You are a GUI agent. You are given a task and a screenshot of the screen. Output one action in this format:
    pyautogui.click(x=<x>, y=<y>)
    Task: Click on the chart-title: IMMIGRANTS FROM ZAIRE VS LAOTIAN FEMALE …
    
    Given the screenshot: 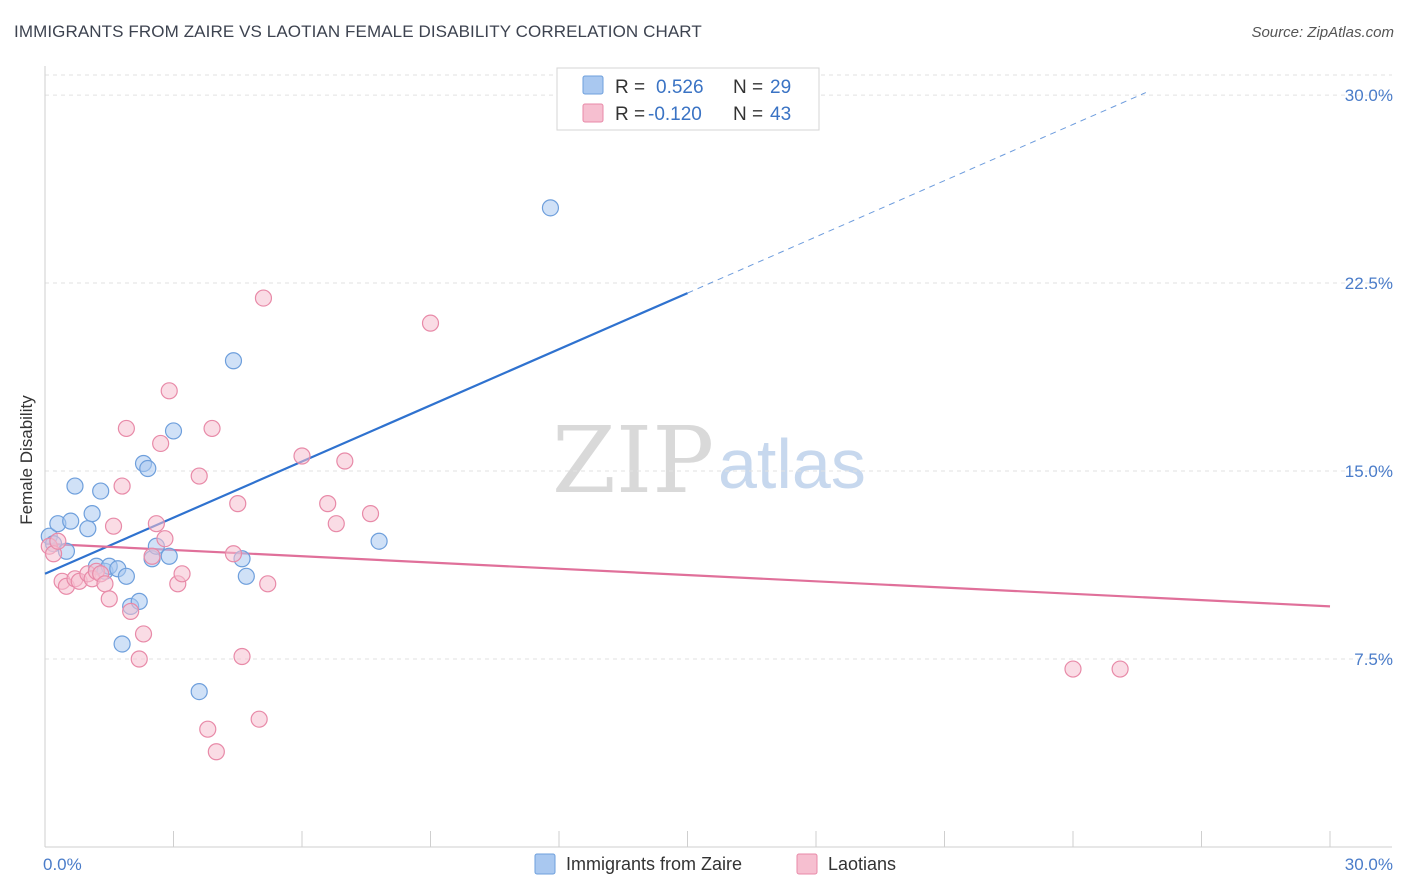 What is the action you would take?
    pyautogui.click(x=358, y=31)
    